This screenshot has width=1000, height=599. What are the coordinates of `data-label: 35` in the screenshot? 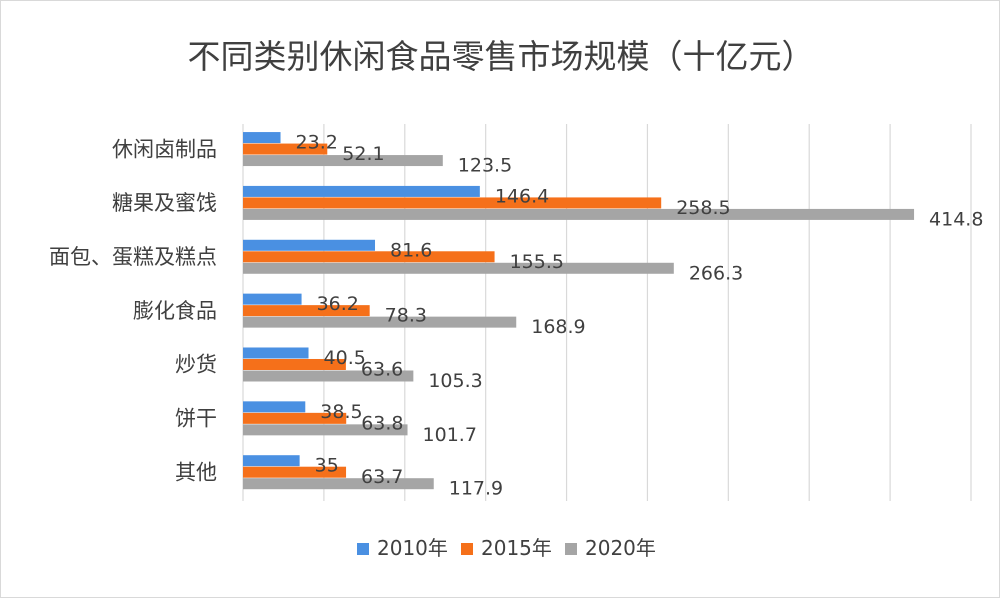 It's located at (327, 466).